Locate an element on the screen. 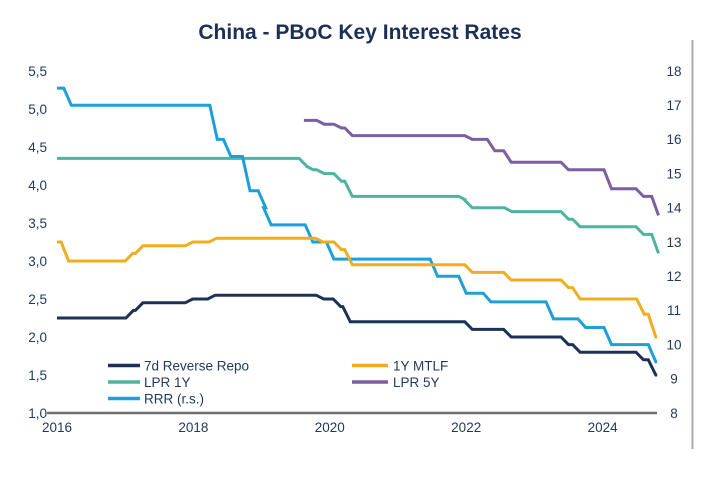  y-left-tick-label: 1,0 is located at coordinates (37, 413).